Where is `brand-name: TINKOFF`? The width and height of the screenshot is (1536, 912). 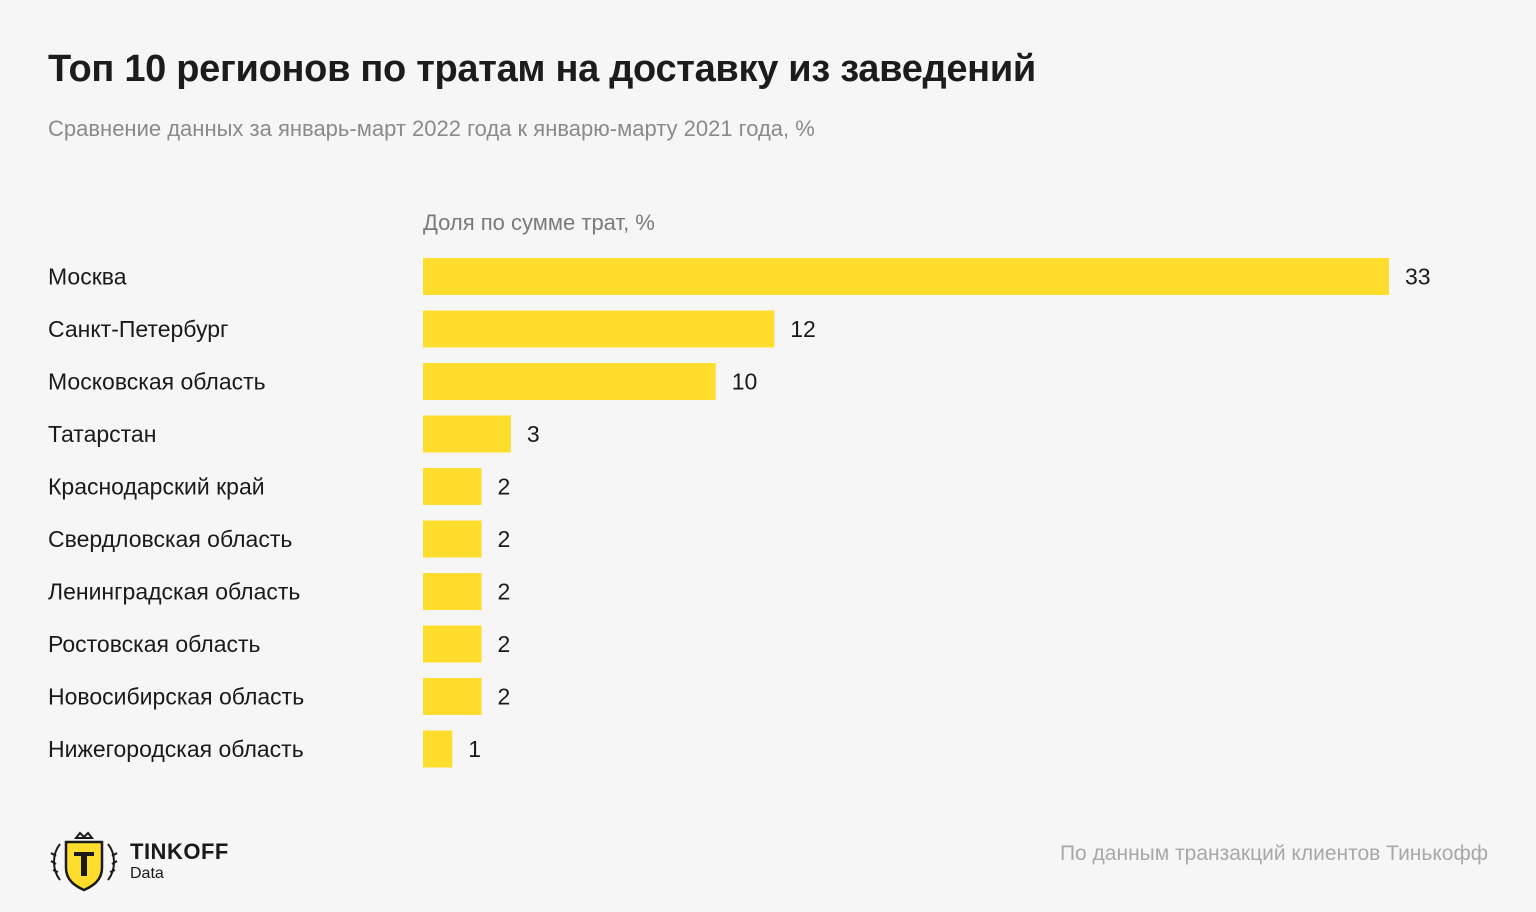 brand-name: TINKOFF is located at coordinates (179, 851).